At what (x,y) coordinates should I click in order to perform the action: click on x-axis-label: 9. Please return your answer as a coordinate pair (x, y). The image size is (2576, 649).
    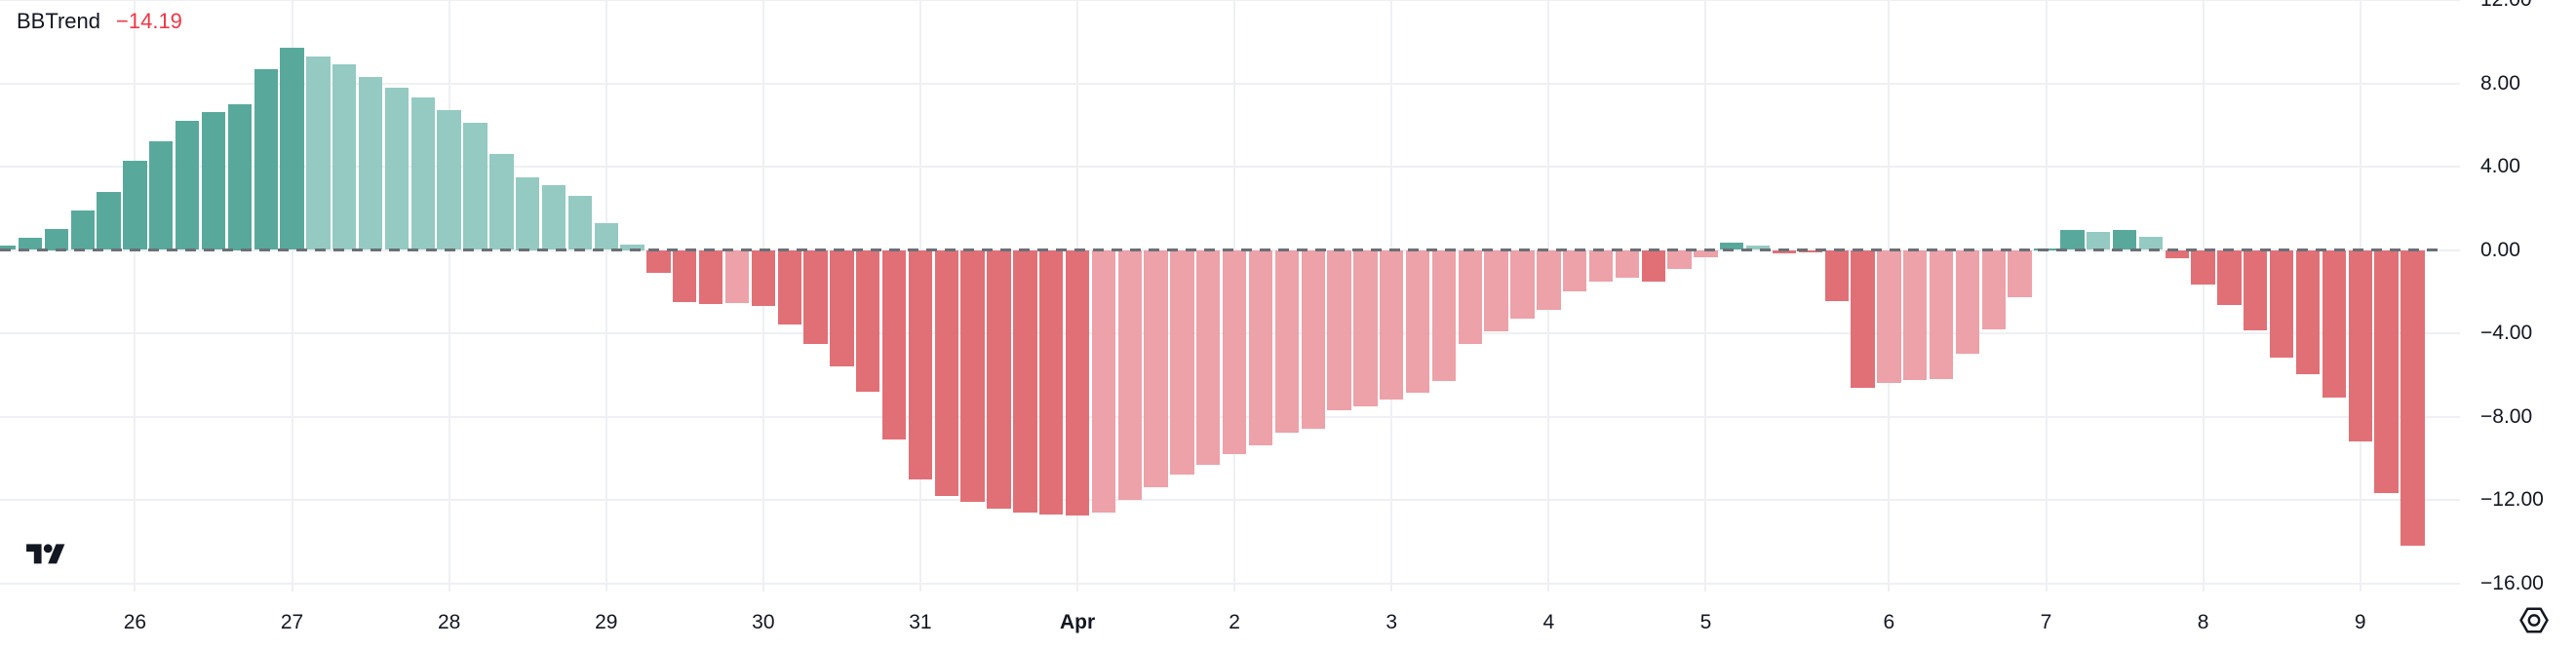
    Looking at the image, I should click on (2360, 622).